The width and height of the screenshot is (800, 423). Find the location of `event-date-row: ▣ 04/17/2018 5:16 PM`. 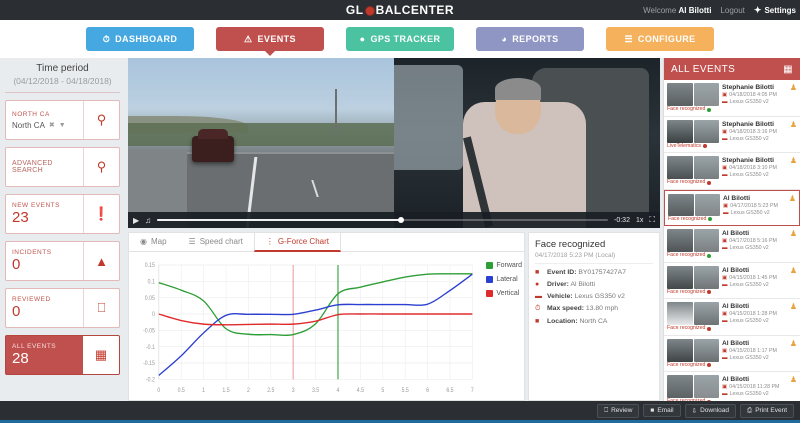

event-date-row: ▣ 04/17/2018 5:16 PM is located at coordinates (753, 241).